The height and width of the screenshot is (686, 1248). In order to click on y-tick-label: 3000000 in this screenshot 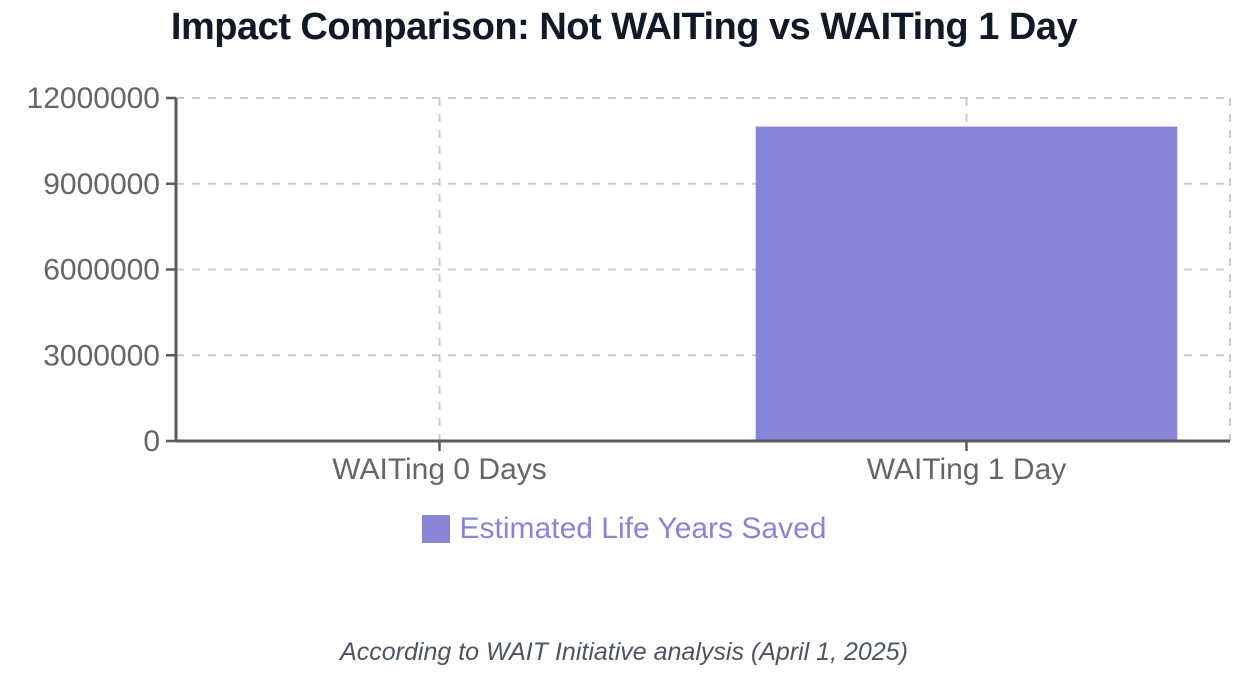, I will do `click(101, 355)`.